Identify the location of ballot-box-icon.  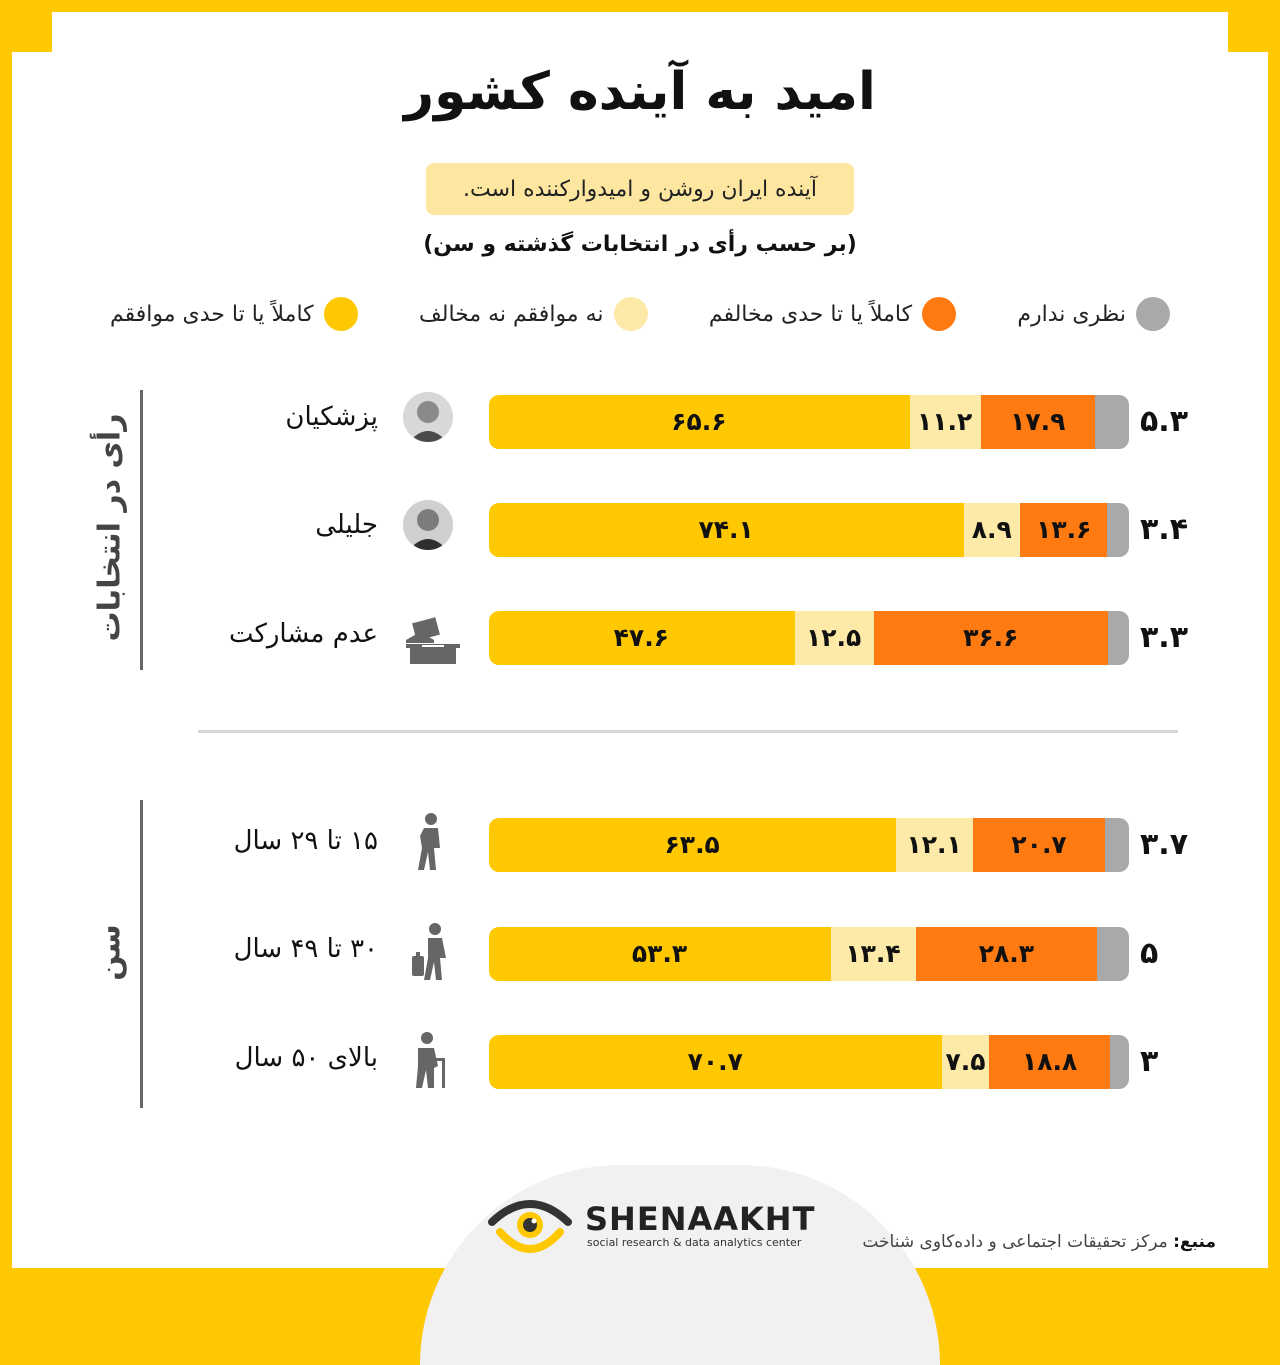
(433, 640).